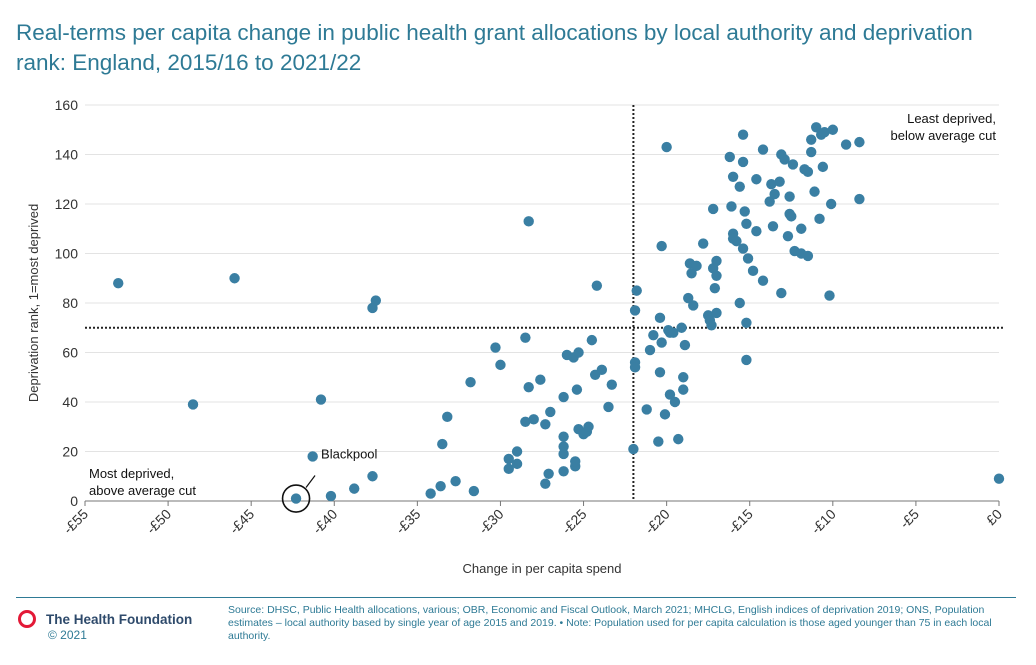 The height and width of the screenshot is (665, 1036). What do you see at coordinates (142, 490) in the screenshot?
I see `annotation-most-deprived-line2: above average cut` at bounding box center [142, 490].